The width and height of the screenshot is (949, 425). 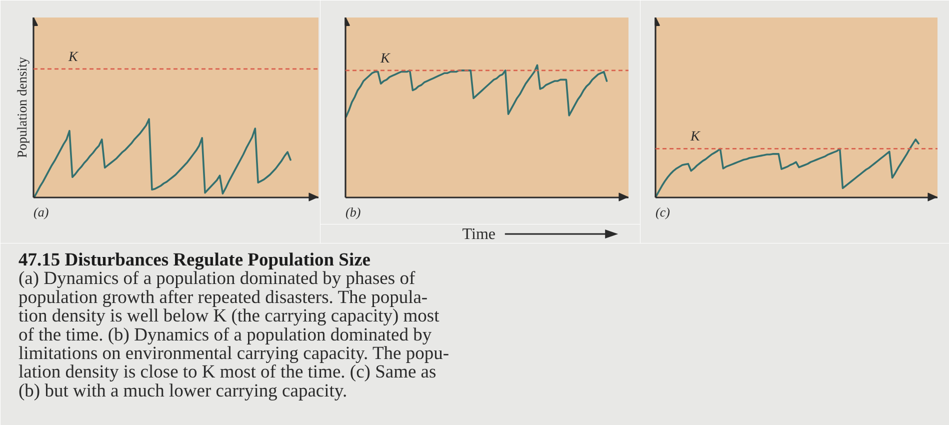 What do you see at coordinates (234, 335) in the screenshot?
I see `text: (a) Dynamics of a population dominated by phases of population growth after repeated disasters. The popula- tion density is well below K (the carrying capacity) most of the time. (b) Dynamics of a population dominated by limitations on environmental carrying capacity. The popu- lation density is close to K most of the time. (c) Same as (b) but with a much lower carrying capacity.` at bounding box center [234, 335].